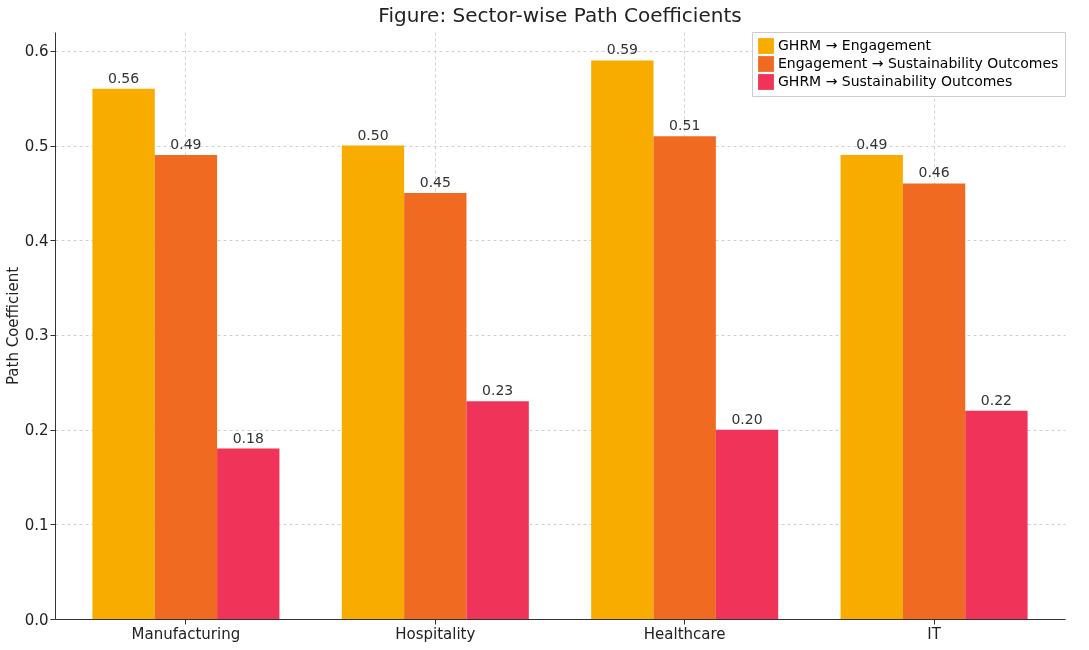 The height and width of the screenshot is (650, 1089). What do you see at coordinates (747, 418) in the screenshot?
I see `data-label: 0.20` at bounding box center [747, 418].